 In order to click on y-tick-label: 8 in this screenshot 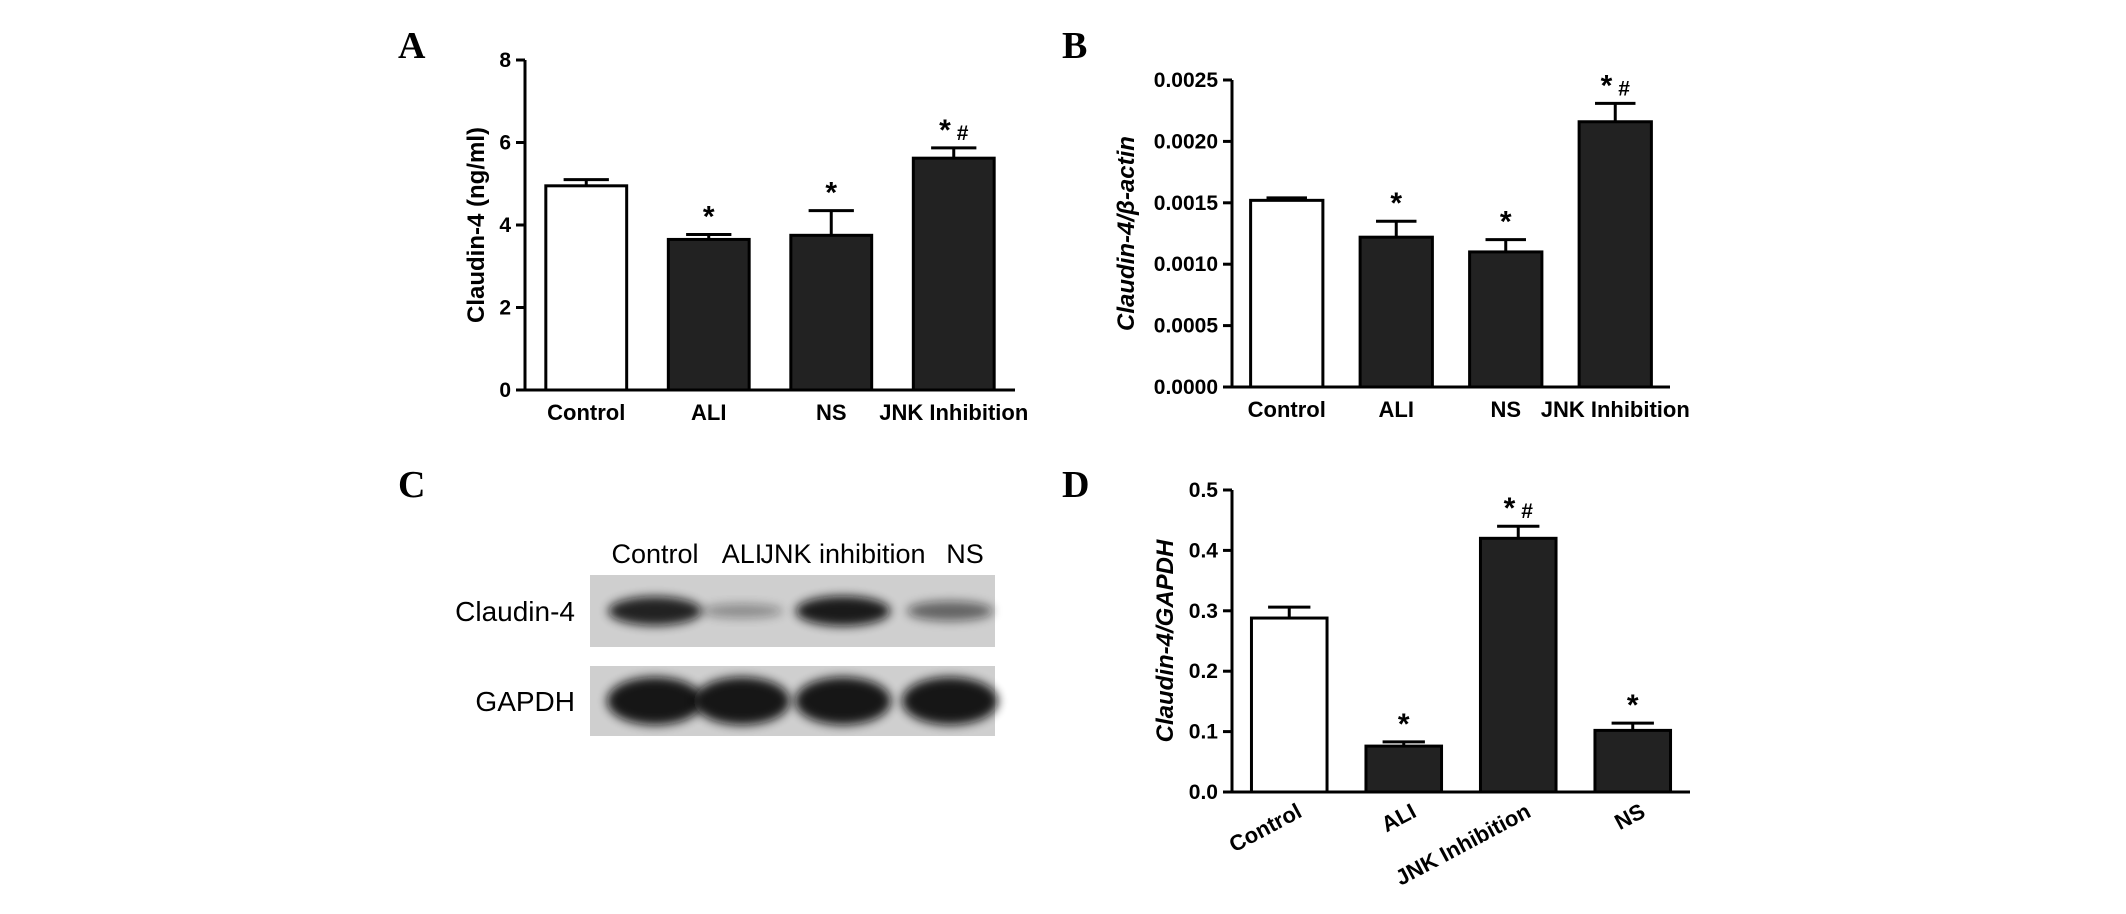, I will do `click(505, 60)`.